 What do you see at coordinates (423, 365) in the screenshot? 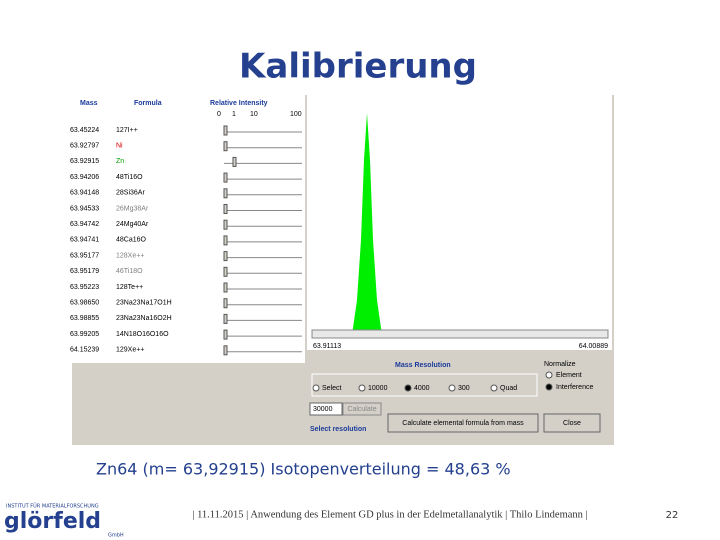
I see `resolution-title: Mass Resolution` at bounding box center [423, 365].